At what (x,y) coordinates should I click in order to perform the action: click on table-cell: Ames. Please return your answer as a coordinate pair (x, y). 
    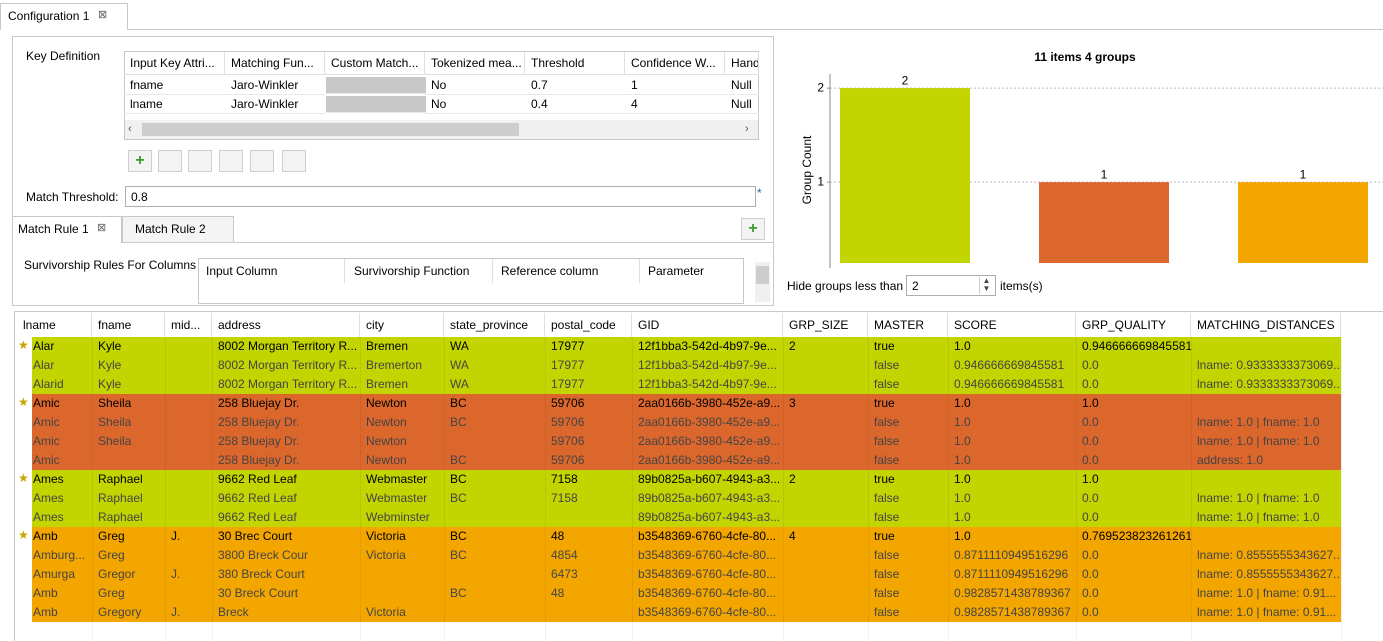
    Looking at the image, I should click on (48, 479).